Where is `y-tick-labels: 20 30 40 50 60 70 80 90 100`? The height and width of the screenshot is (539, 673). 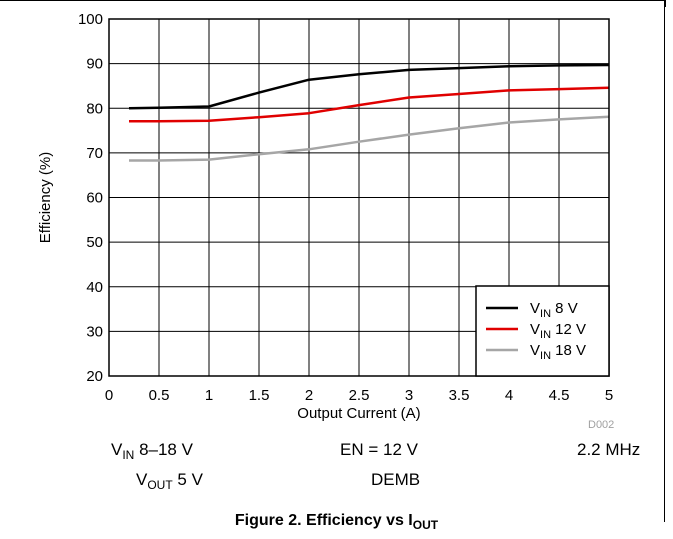
y-tick-labels: 20 30 40 50 60 70 80 90 100 is located at coordinates (90, 198).